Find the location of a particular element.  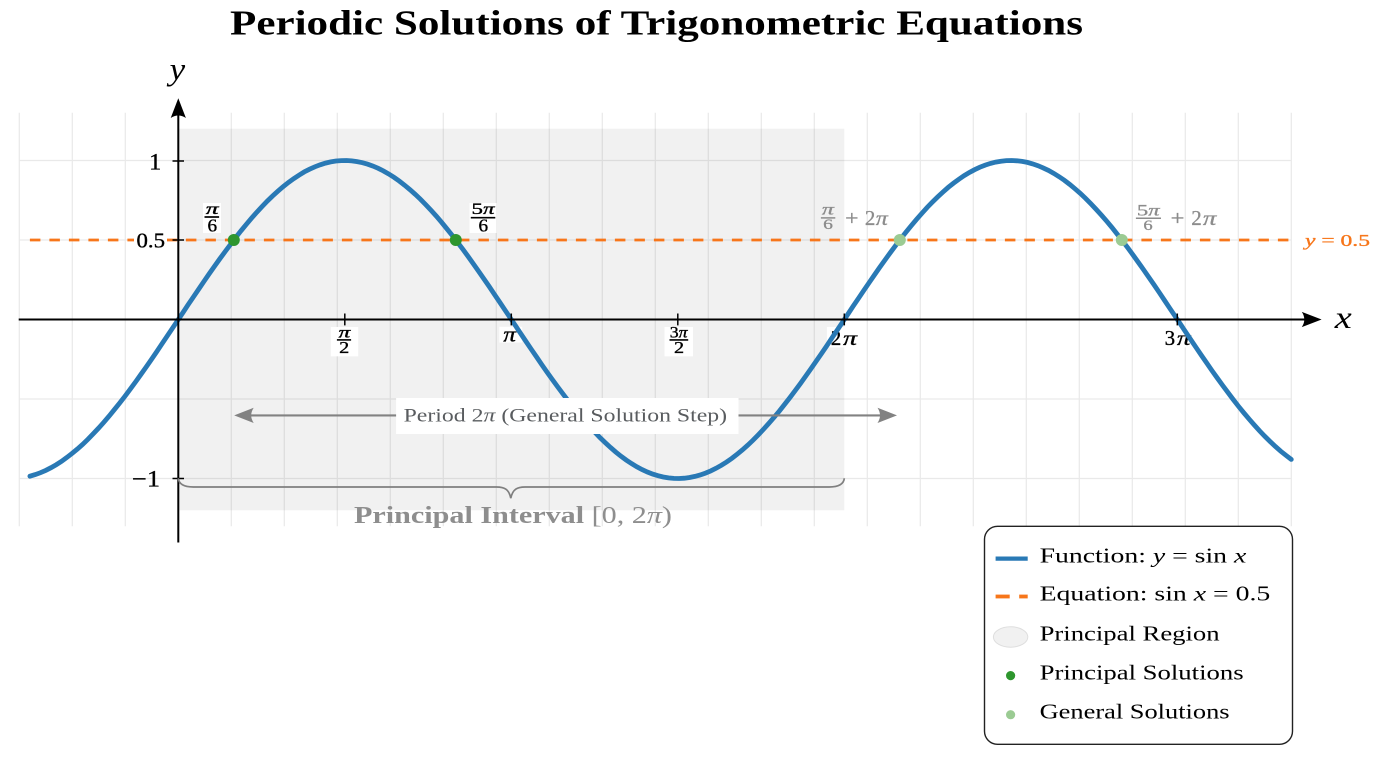

svg-text: 1 is located at coordinates (155, 162).